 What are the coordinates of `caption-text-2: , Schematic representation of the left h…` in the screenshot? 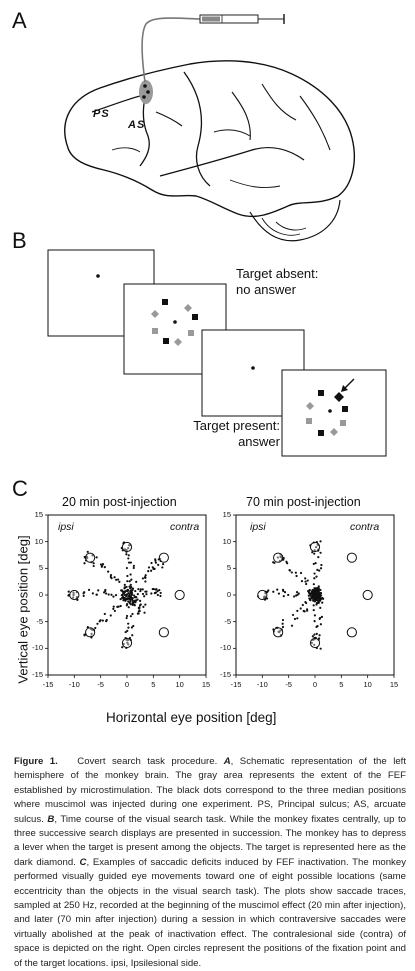 It's located at (210, 790).